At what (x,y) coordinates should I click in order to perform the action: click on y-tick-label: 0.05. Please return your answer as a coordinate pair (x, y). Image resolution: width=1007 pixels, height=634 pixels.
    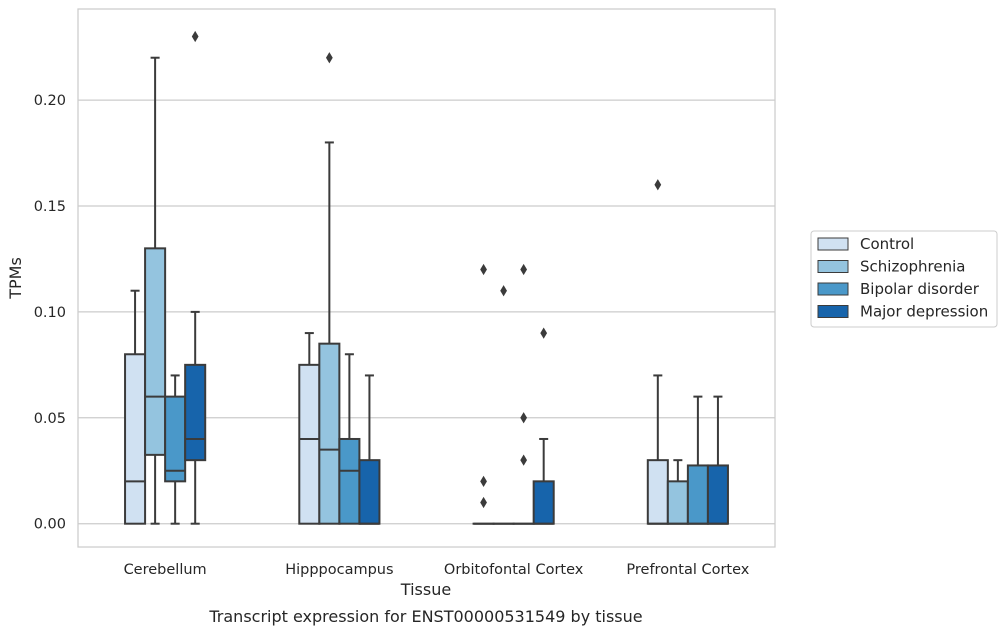
    Looking at the image, I should click on (50, 419).